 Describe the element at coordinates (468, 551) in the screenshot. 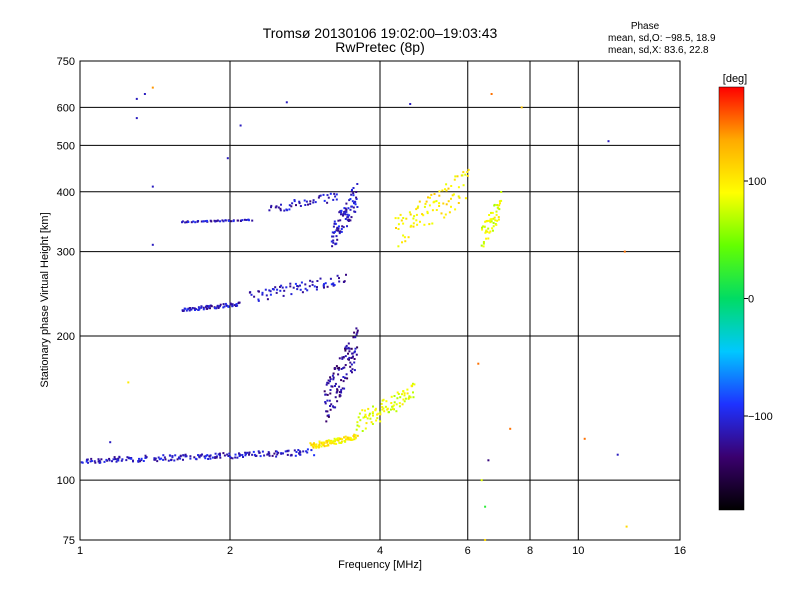

I see `x-tick-label: 6` at that location.